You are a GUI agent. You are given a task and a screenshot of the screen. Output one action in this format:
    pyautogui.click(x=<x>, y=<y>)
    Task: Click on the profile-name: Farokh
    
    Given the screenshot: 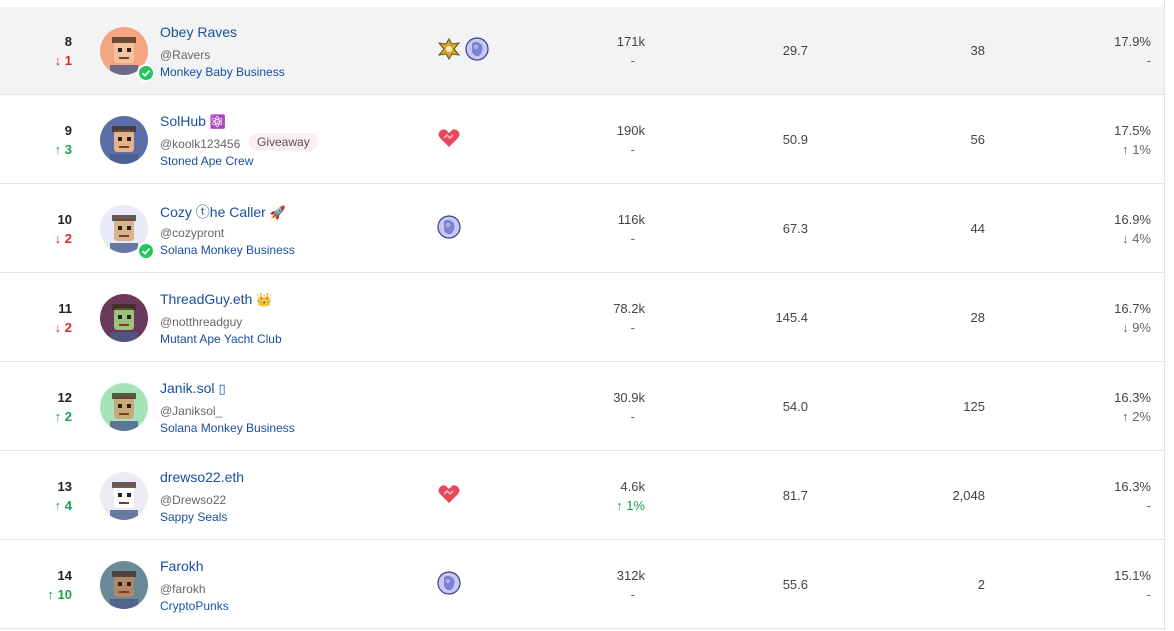 What is the action you would take?
    pyautogui.click(x=182, y=566)
    